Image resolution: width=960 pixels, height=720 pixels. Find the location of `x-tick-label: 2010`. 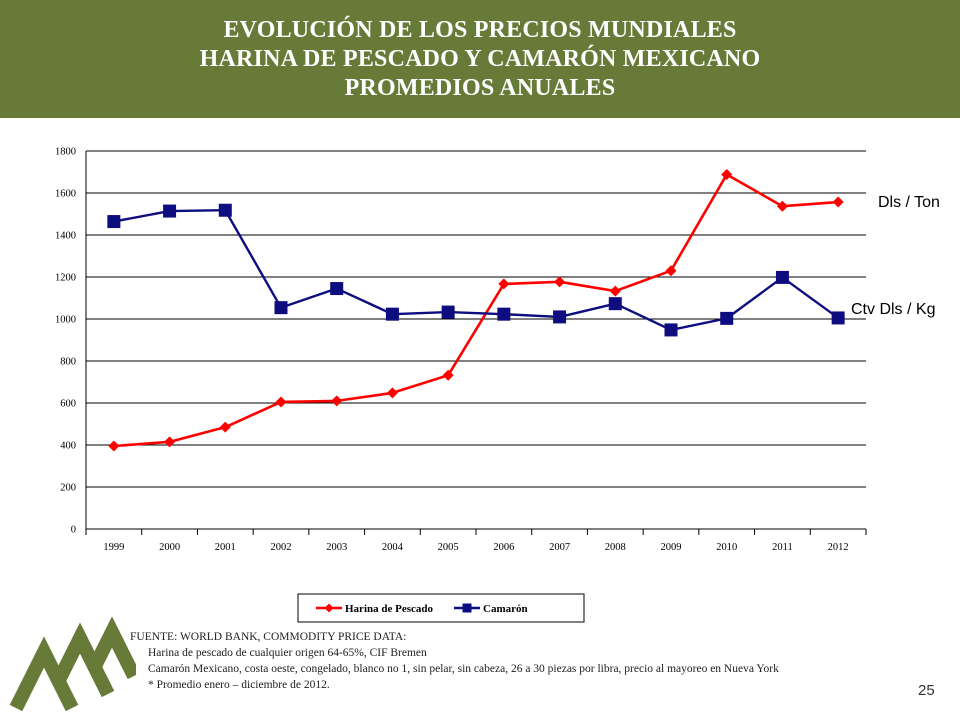

x-tick-label: 2010 is located at coordinates (726, 547).